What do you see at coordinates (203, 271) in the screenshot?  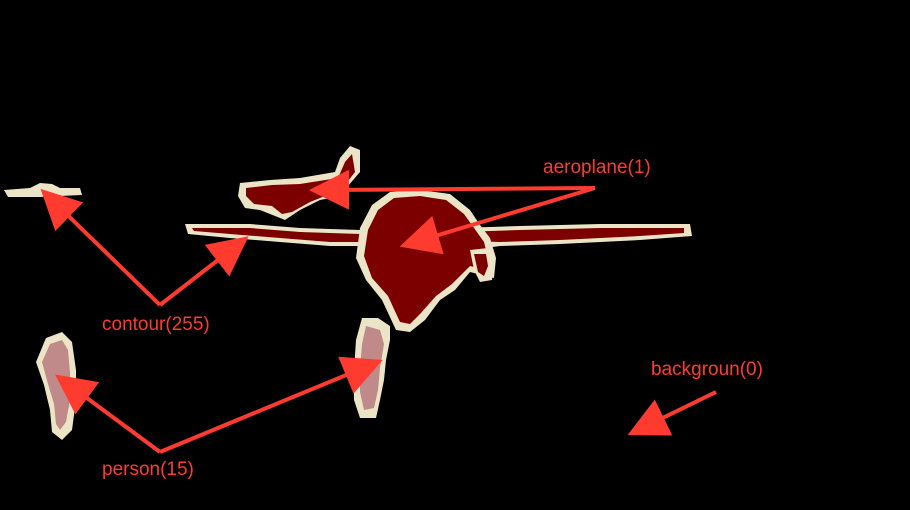 I see `arrow-contour-wing` at bounding box center [203, 271].